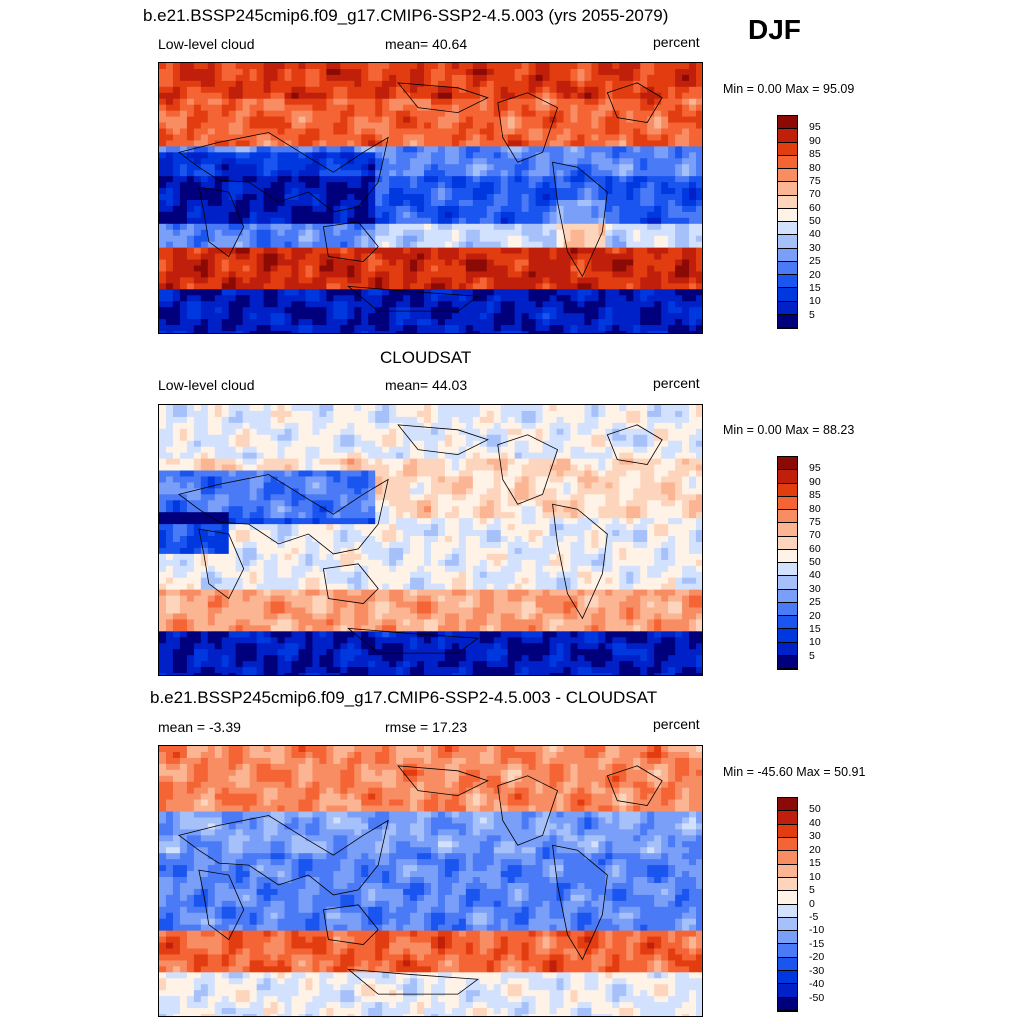 The image size is (1024, 1024). I want to click on coastline, so click(221, 222).